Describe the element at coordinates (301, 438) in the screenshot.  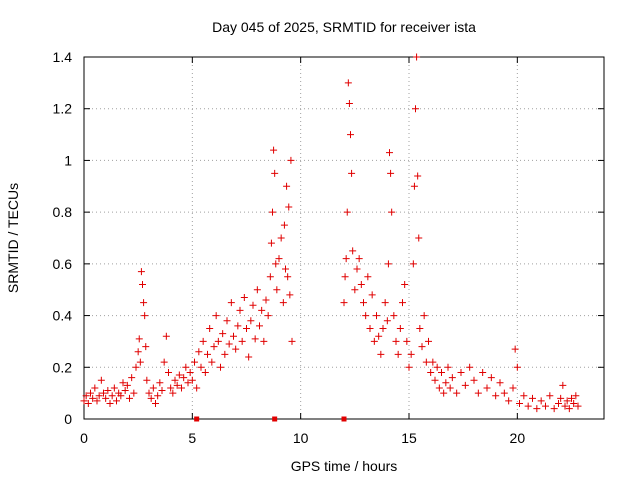
I see `x-tick-label: 10` at that location.